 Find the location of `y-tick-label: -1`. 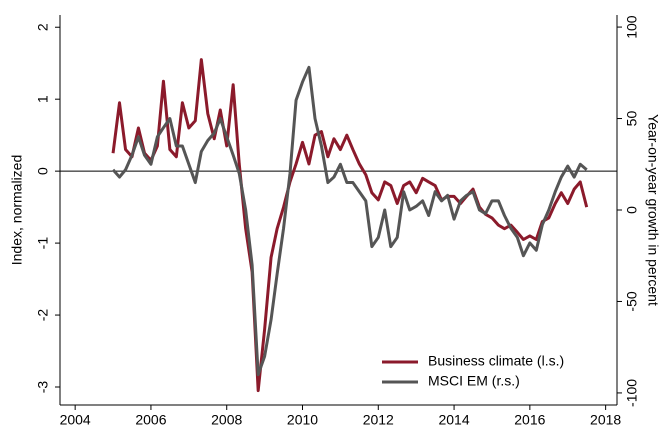

y-tick-label: -1 is located at coordinates (43, 243).